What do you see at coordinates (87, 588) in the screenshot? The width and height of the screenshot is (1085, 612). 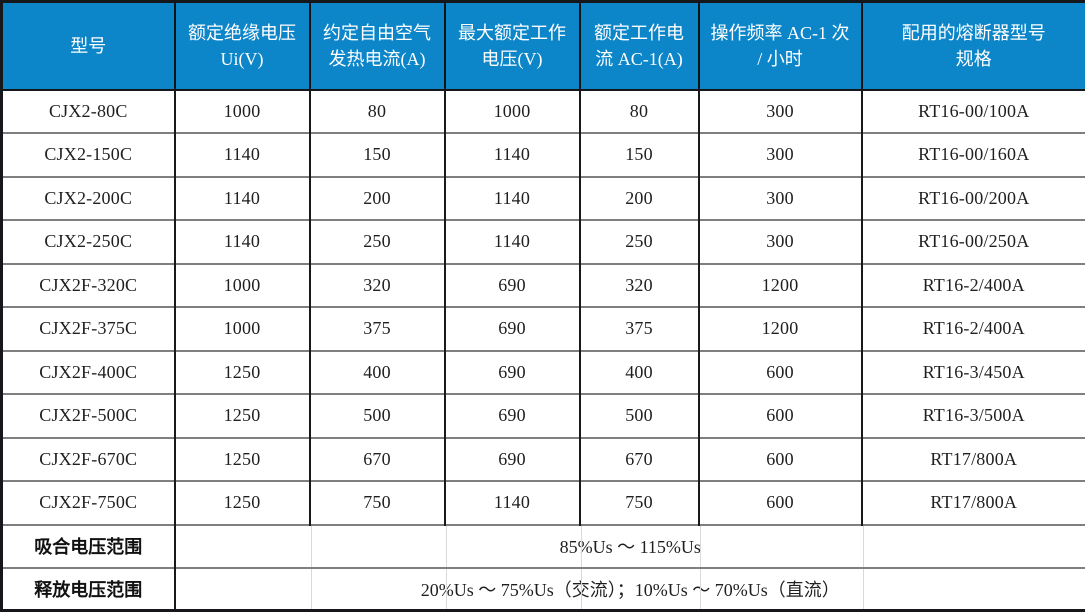 I see `footer-label-release-voltage: 释放电压范围` at bounding box center [87, 588].